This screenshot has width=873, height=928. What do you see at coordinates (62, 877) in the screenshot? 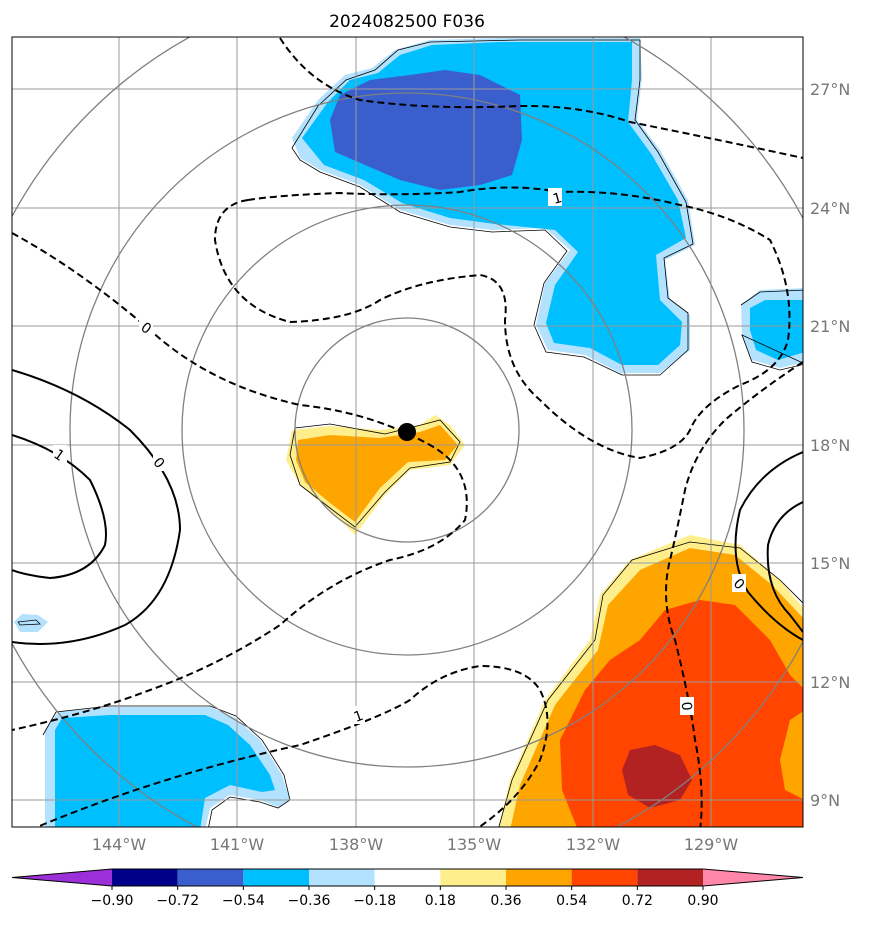
I see `colorbar-extend-low` at bounding box center [62, 877].